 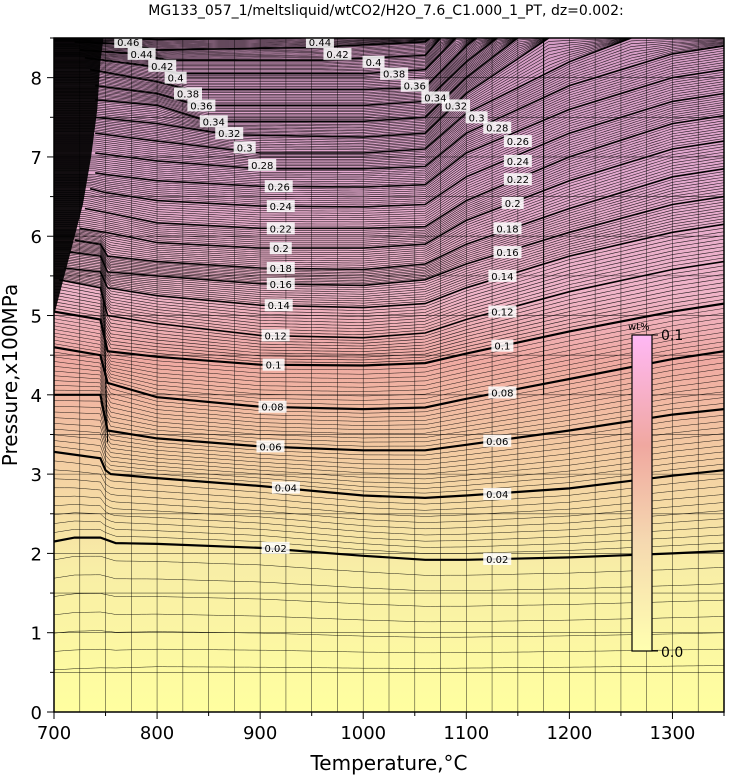 I want to click on y-tick-label: 1, so click(x=36, y=634).